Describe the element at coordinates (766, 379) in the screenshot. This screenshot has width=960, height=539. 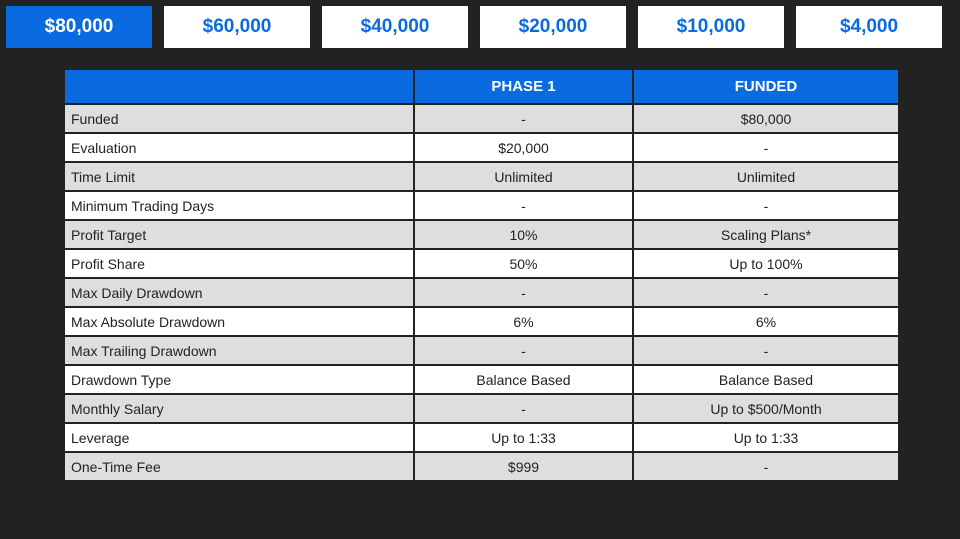
I see `cell-funded: Balance Based` at that location.